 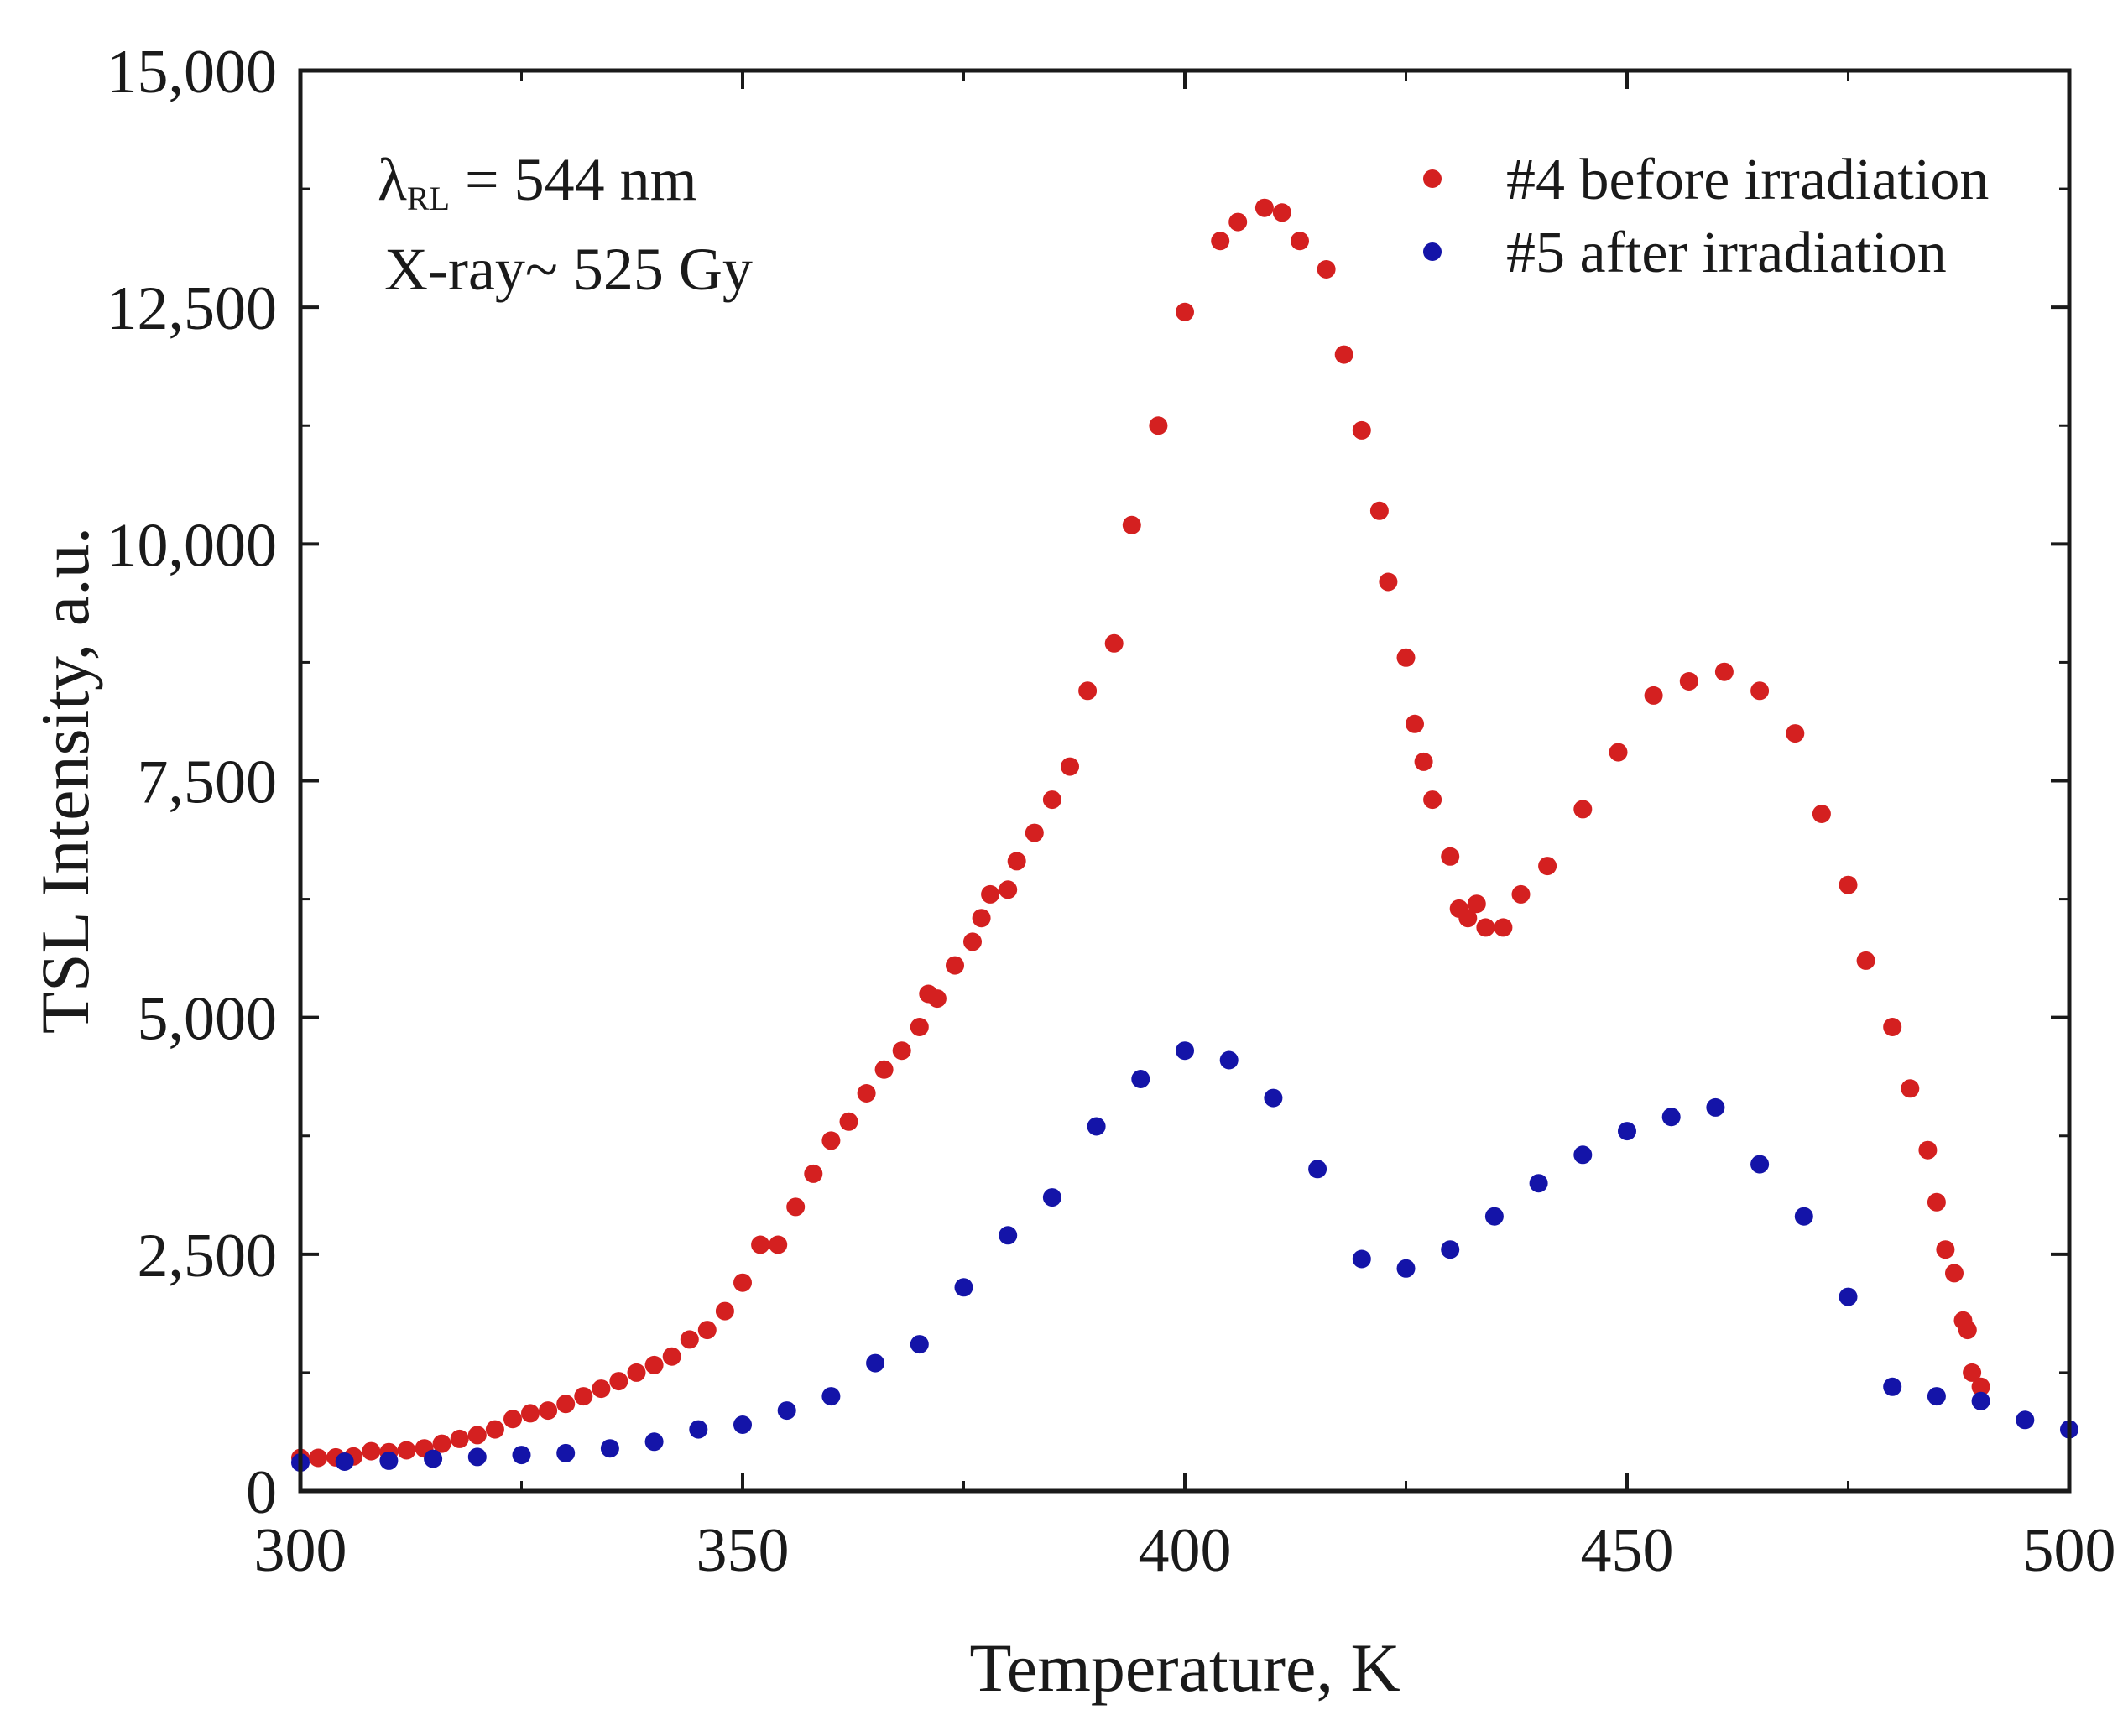 I want to click on y-tick-label: 12,500, so click(x=192, y=308).